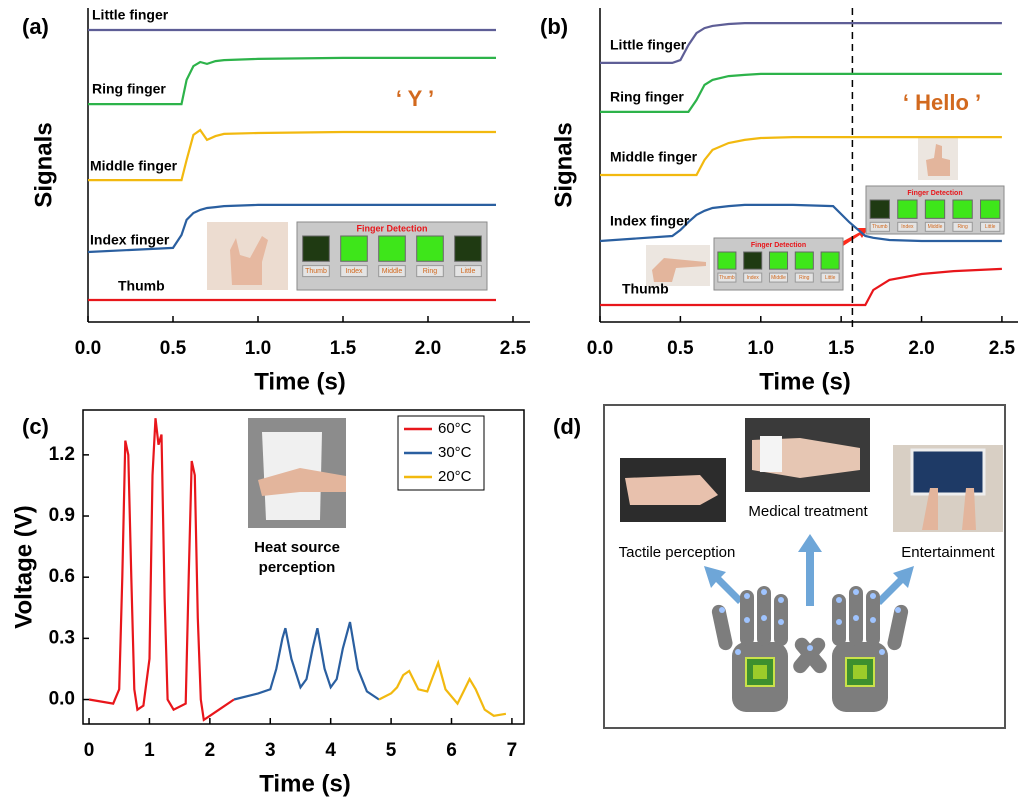  Describe the element at coordinates (134, 166) in the screenshot. I see `series-label: Middle finger` at that location.